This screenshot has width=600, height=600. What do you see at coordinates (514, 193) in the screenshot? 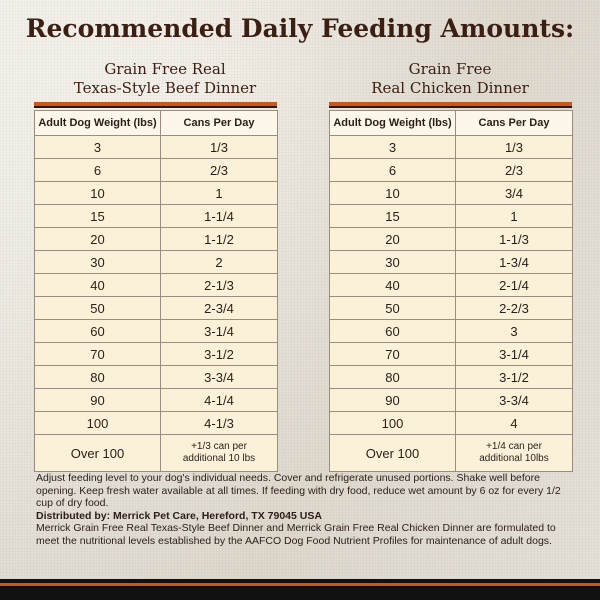
I see `cans-cell: 3/4` at bounding box center [514, 193].